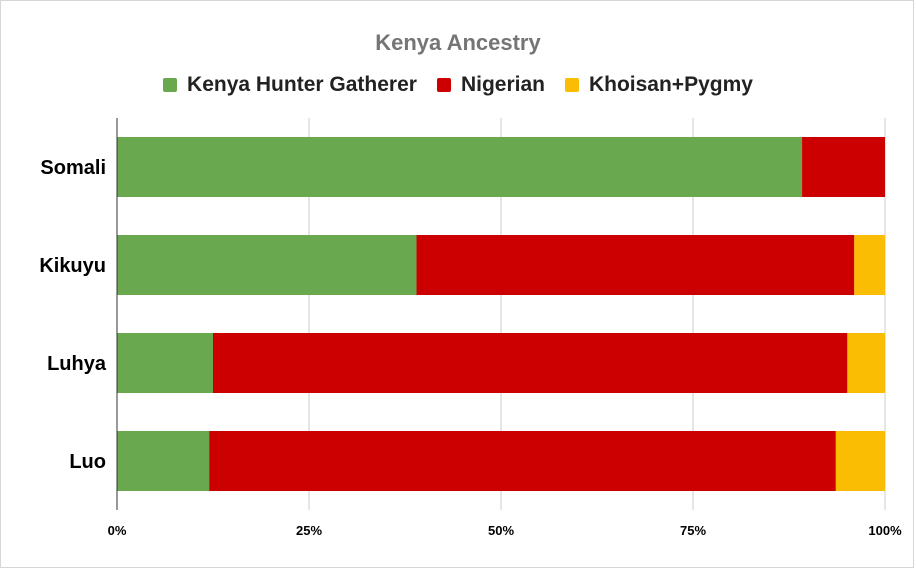  What do you see at coordinates (87, 462) in the screenshot?
I see `category-label-3: Luo` at bounding box center [87, 462].